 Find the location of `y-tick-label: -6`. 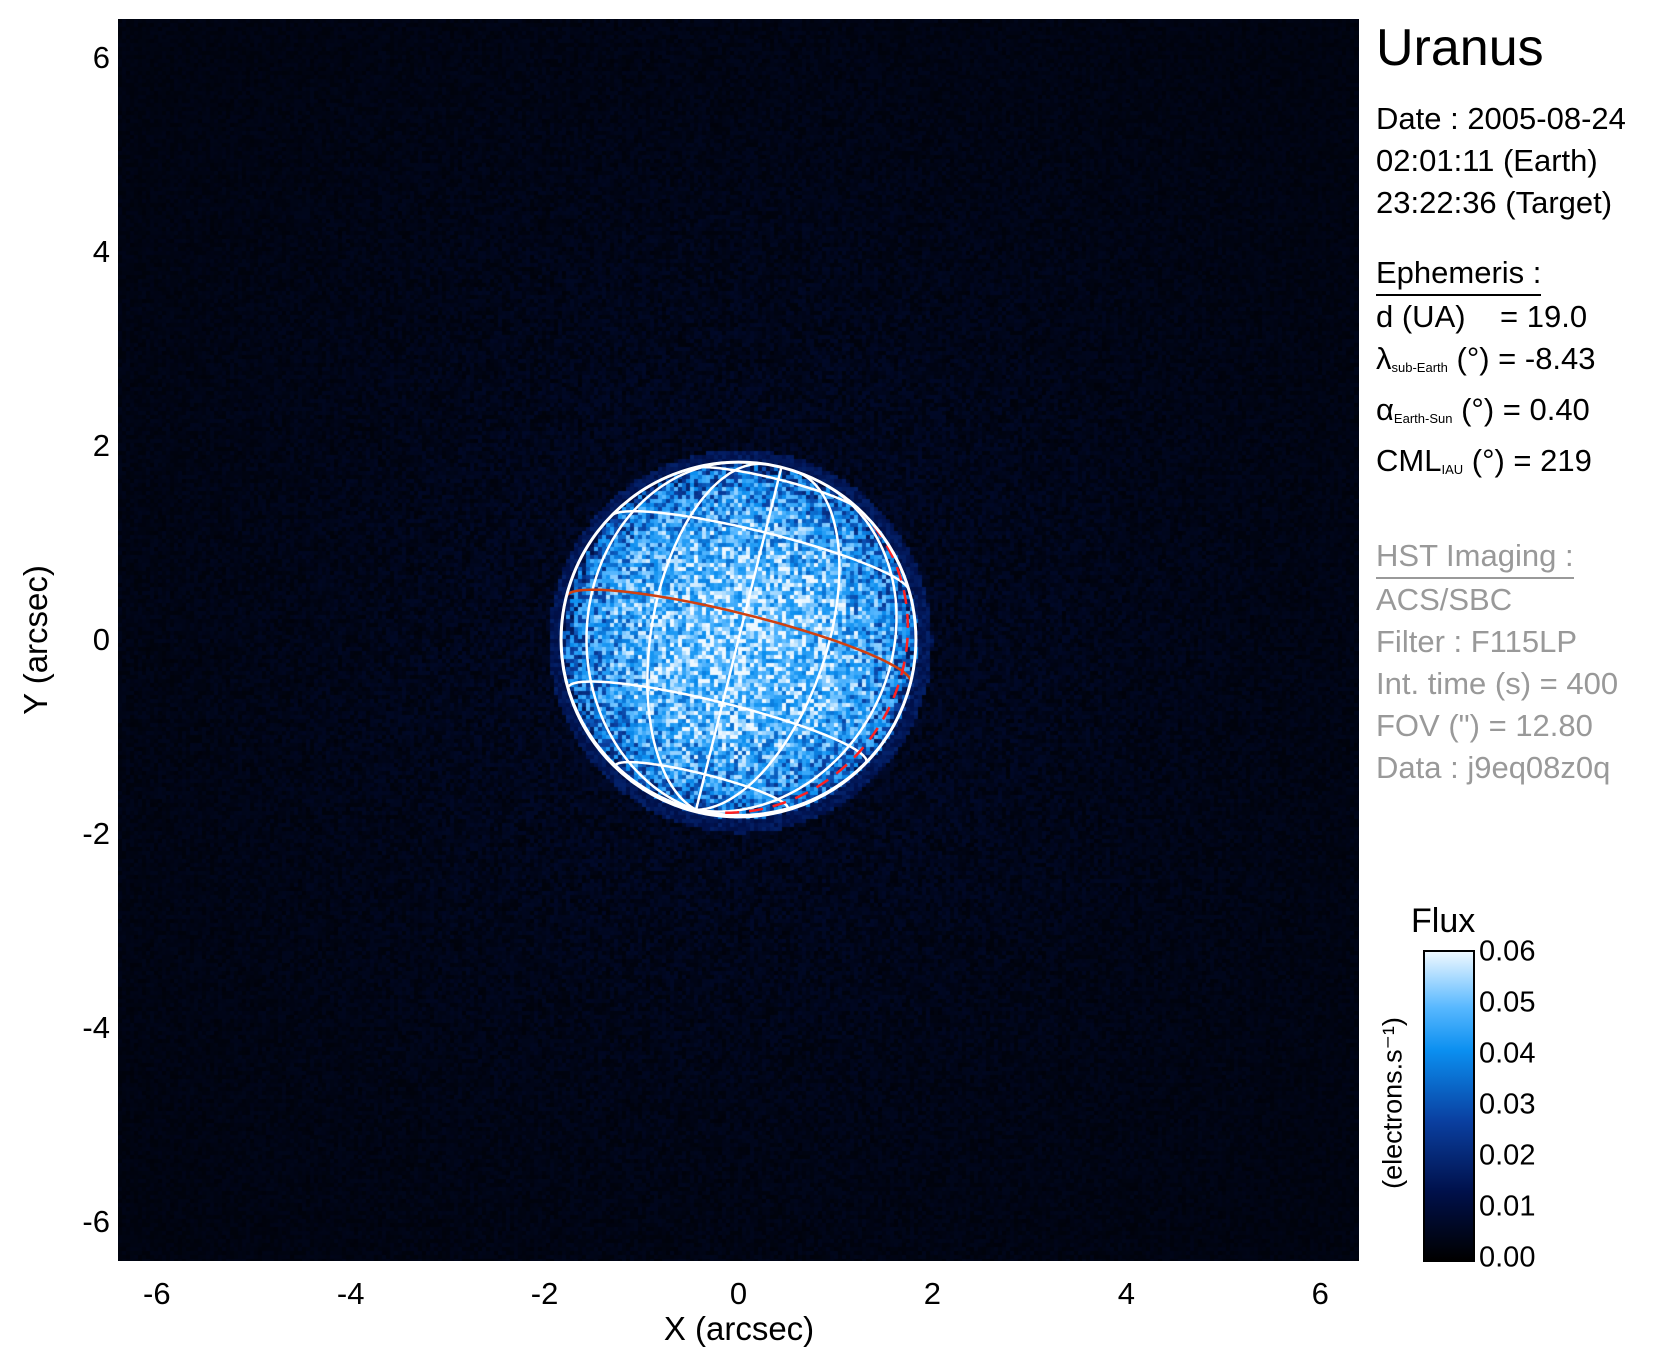

y-tick-label: -6 is located at coordinates (96, 1222).